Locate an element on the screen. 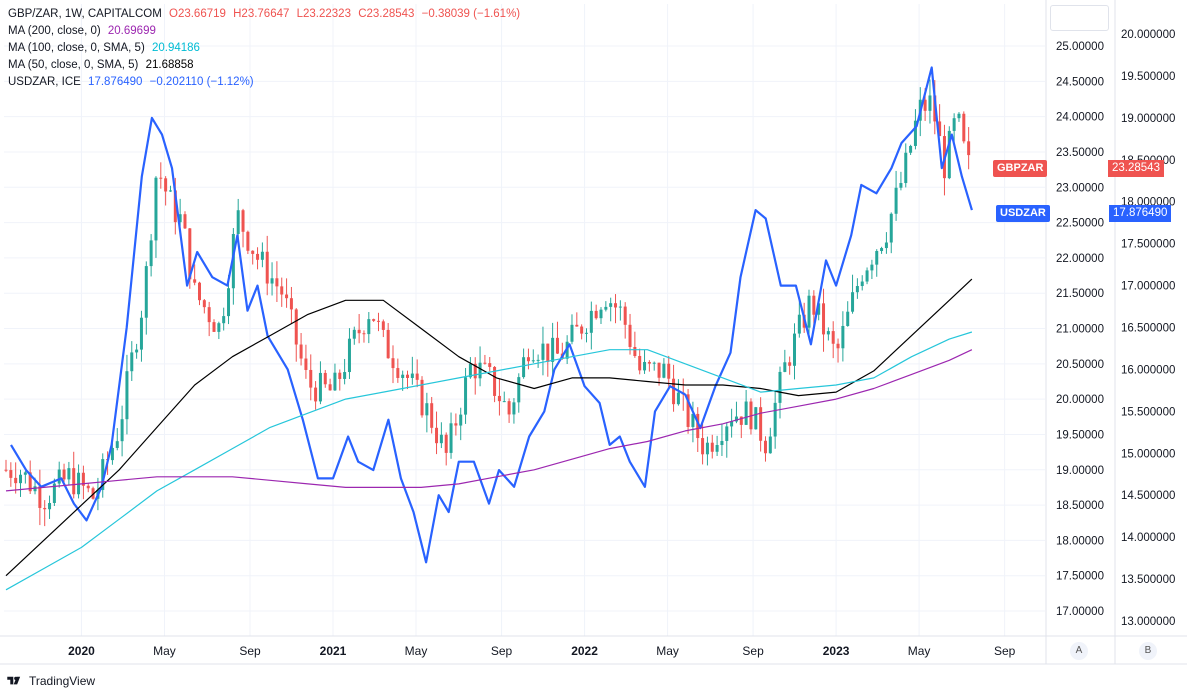  legend-usd-label: USDZAR, ICE is located at coordinates (44, 82).